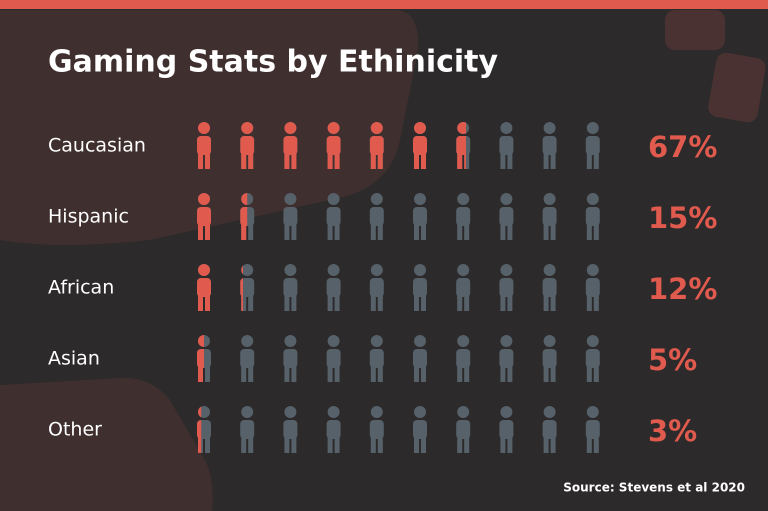 This screenshot has width=768, height=511. I want to click on category-label: Caucasian, so click(97, 146).